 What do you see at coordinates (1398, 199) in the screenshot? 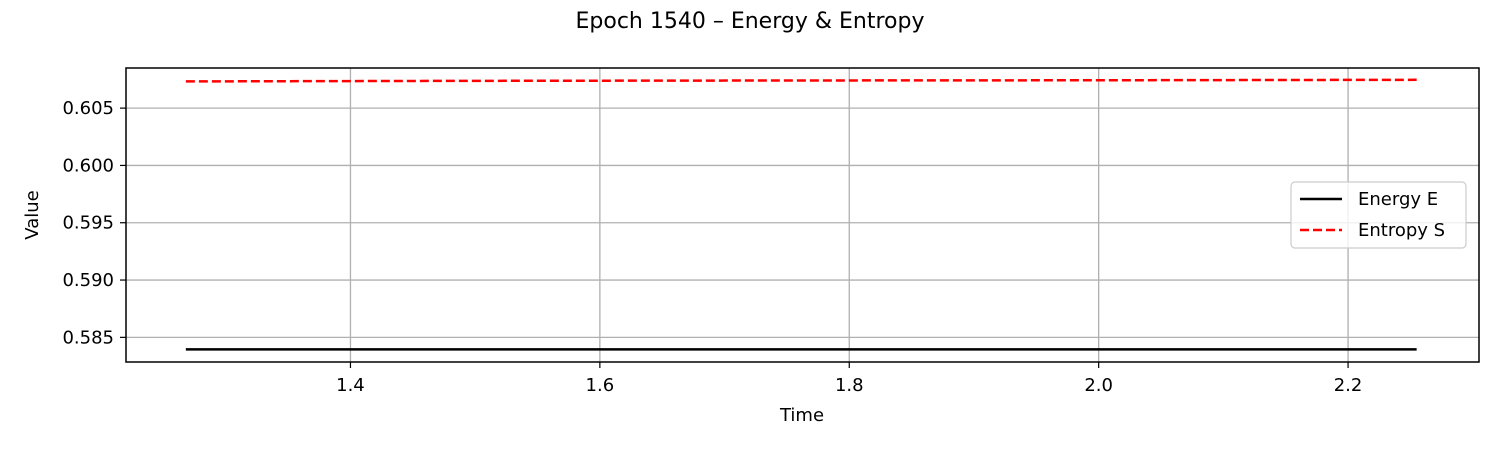
I see `legend-label-energy: Energy E` at bounding box center [1398, 199].